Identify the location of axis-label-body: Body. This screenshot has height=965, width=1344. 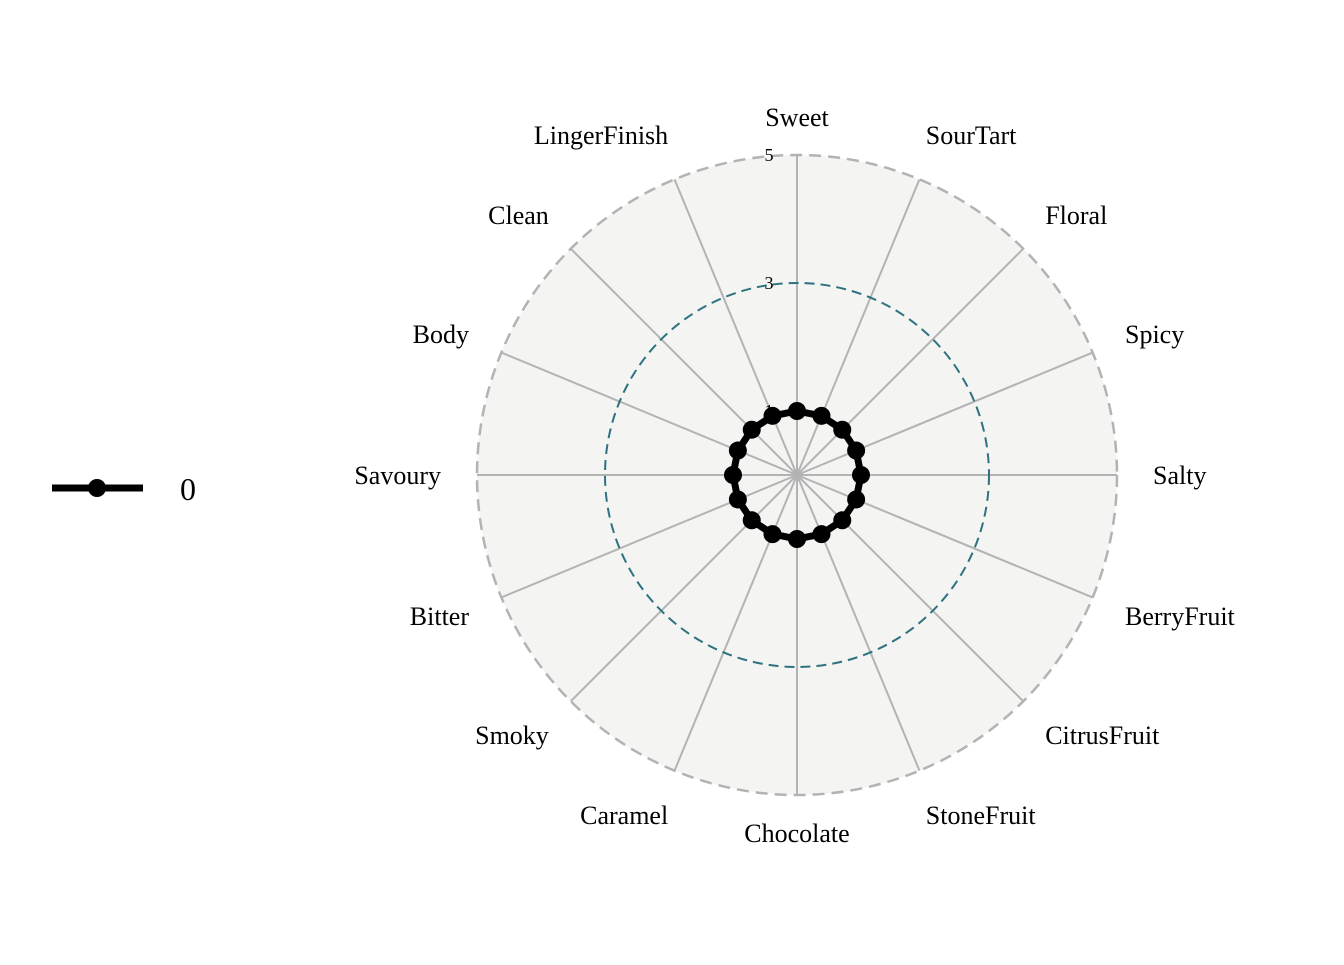
(441, 334).